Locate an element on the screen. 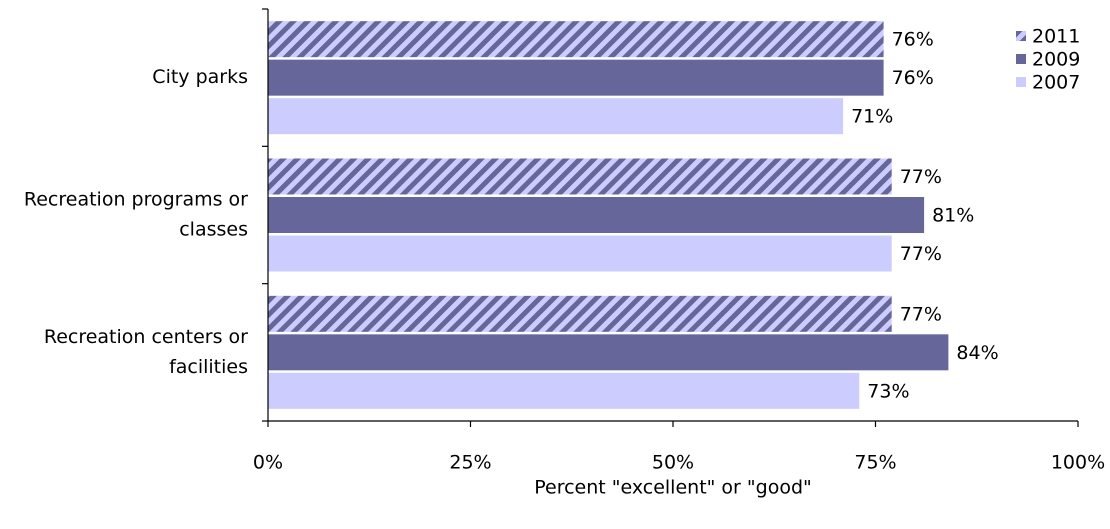 The image size is (1110, 529). value-label-2009-1: 81% is located at coordinates (953, 216).